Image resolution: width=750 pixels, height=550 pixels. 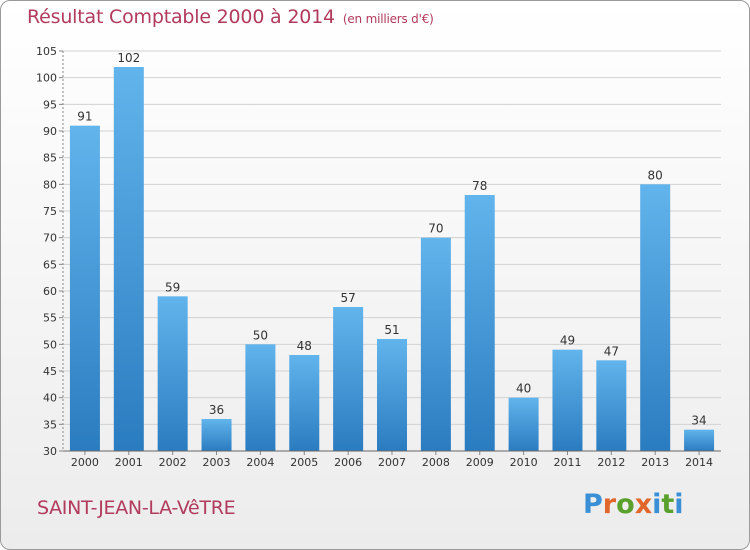 I want to click on y-tick-label: 40, so click(x=50, y=398).